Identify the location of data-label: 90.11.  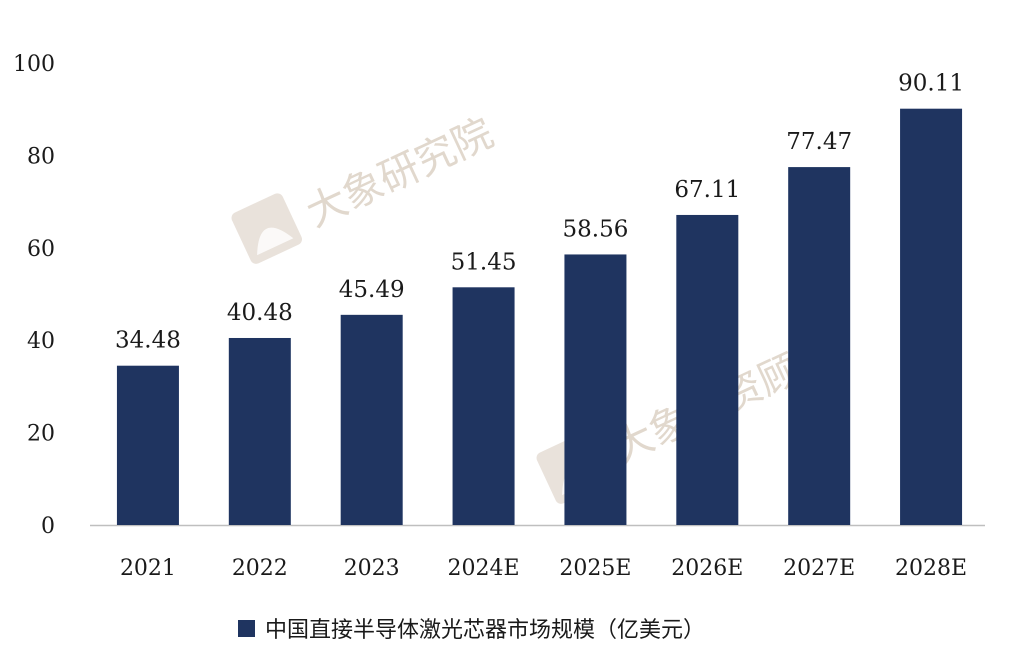
(931, 84).